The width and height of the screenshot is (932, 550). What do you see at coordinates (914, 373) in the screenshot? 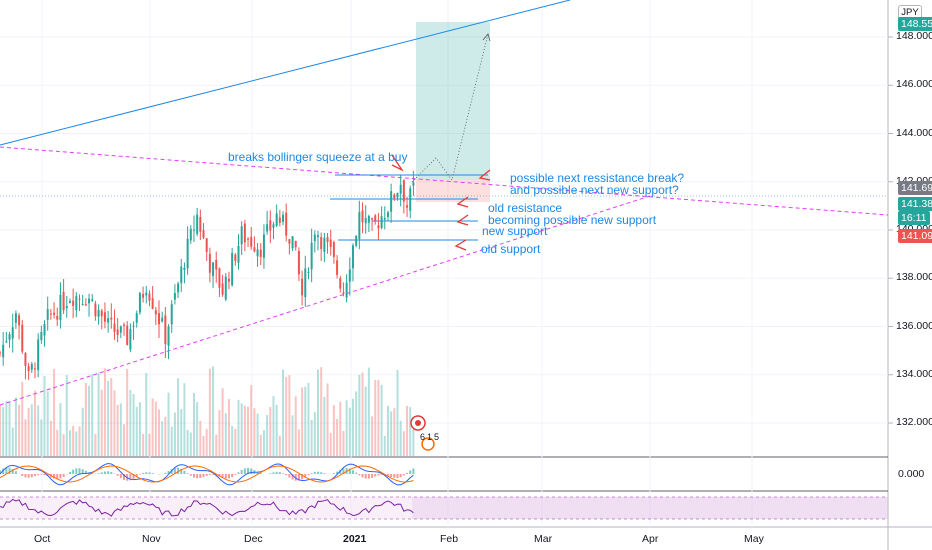
I see `y-tick-label: 134.000` at bounding box center [914, 373].